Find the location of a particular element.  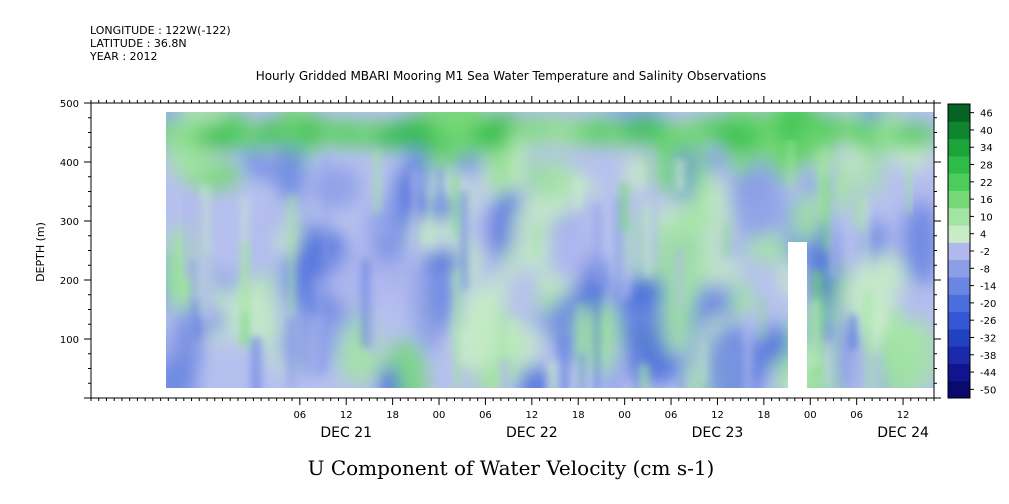

colorbar-label: -38 is located at coordinates (988, 356).